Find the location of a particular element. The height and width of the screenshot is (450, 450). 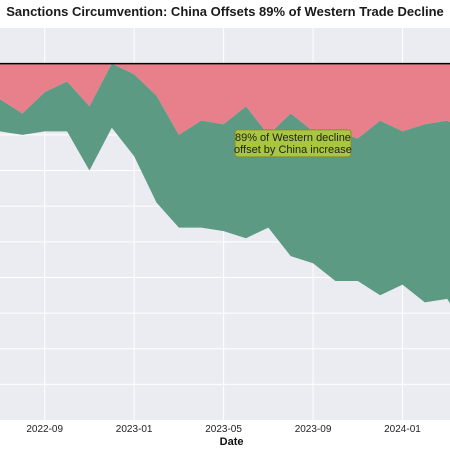

annotation-box is located at coordinates (293, 143).